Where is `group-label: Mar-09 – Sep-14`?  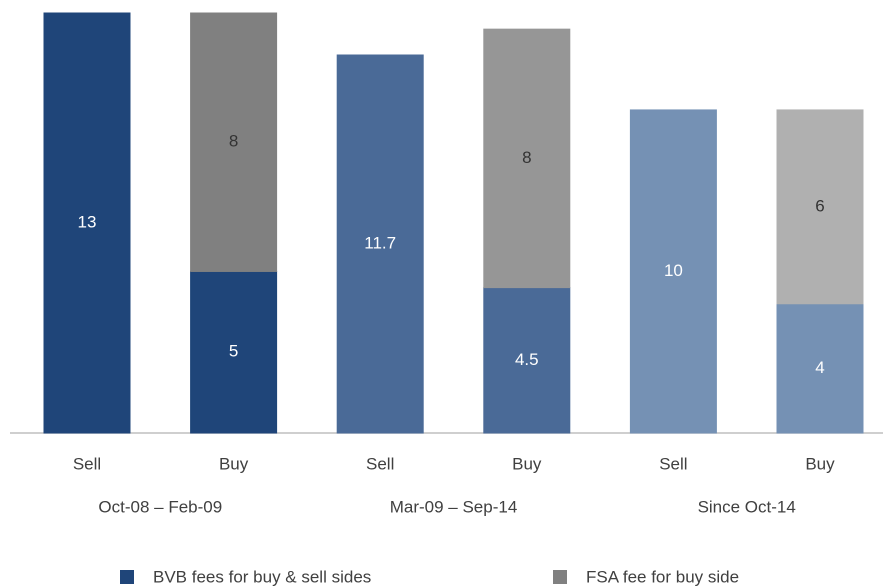
group-label: Mar-09 – Sep-14 is located at coordinates (454, 506).